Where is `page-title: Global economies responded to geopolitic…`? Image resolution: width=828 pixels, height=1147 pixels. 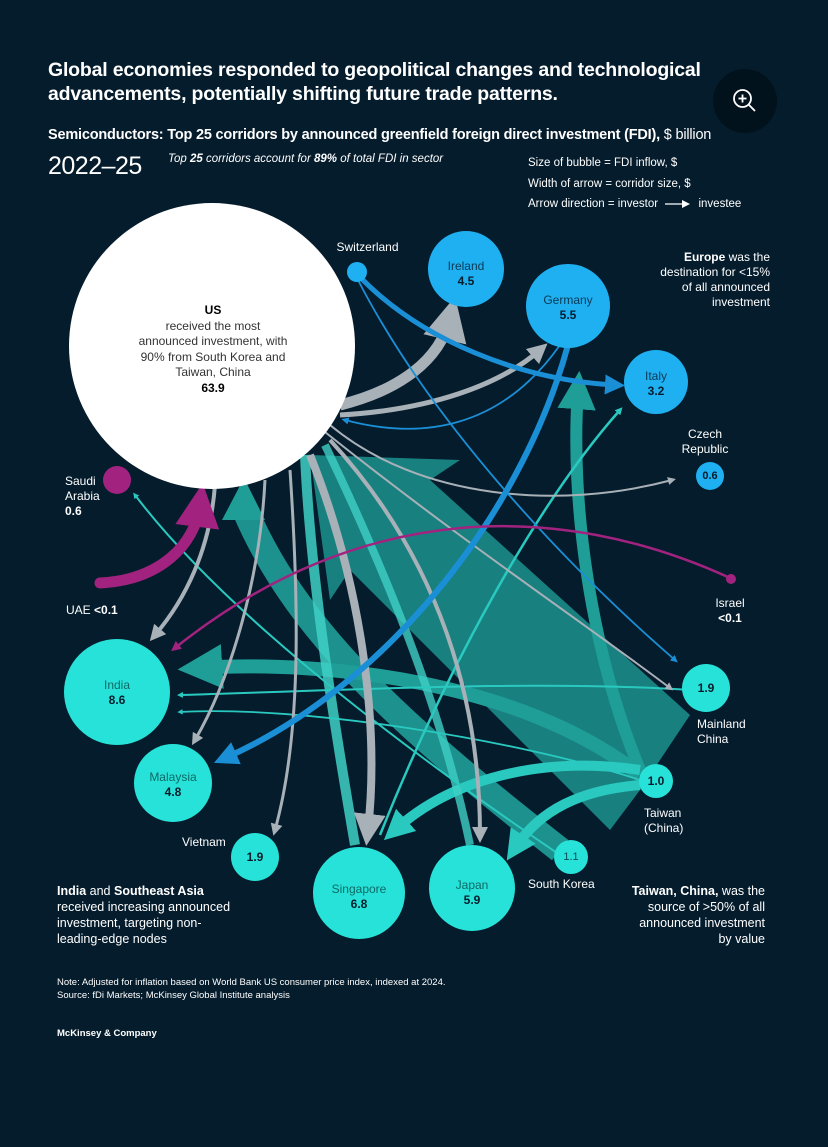 page-title: Global economies responded to geopolitic… is located at coordinates (374, 82).